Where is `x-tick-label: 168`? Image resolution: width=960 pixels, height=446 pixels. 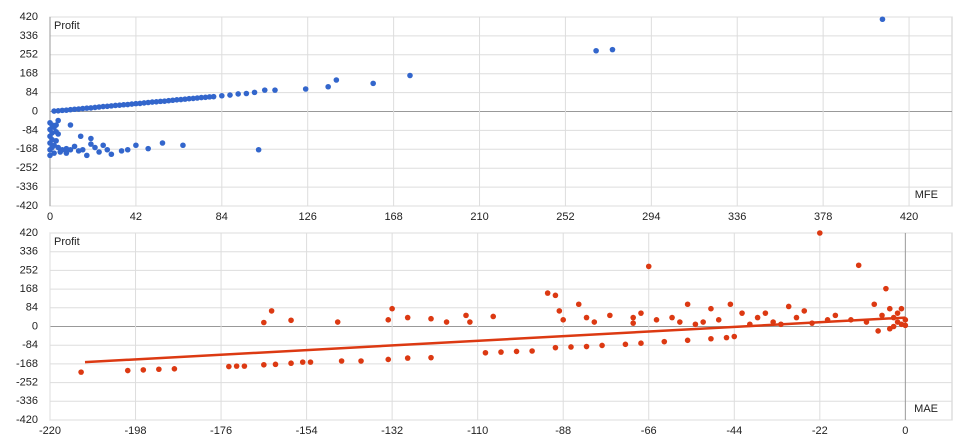
x-tick-label: 168 is located at coordinates (393, 217).